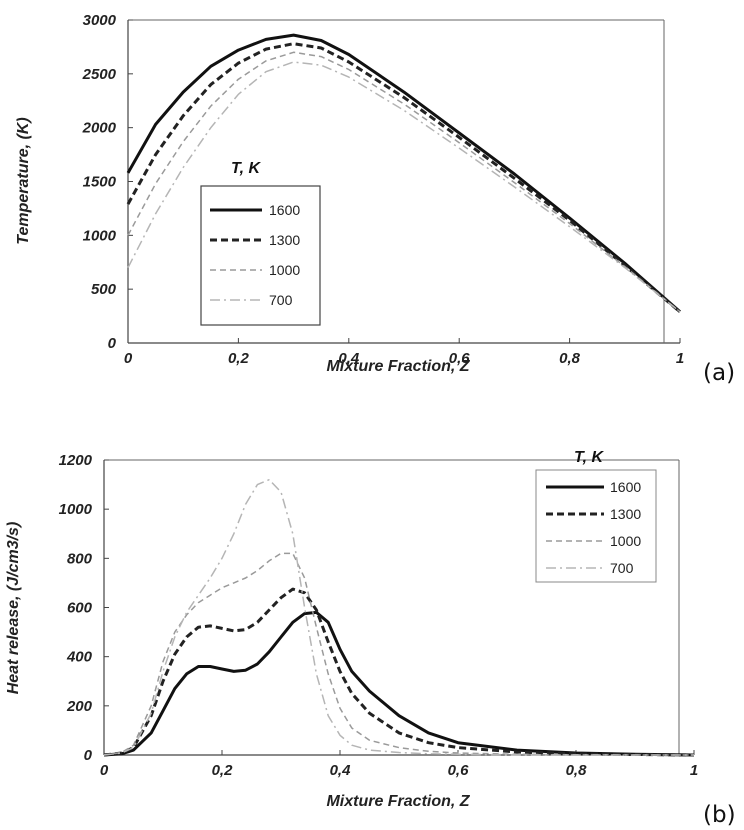 The image size is (744, 830). What do you see at coordinates (100, 182) in the screenshot?
I see `y-tick-label: 1500` at bounding box center [100, 182].